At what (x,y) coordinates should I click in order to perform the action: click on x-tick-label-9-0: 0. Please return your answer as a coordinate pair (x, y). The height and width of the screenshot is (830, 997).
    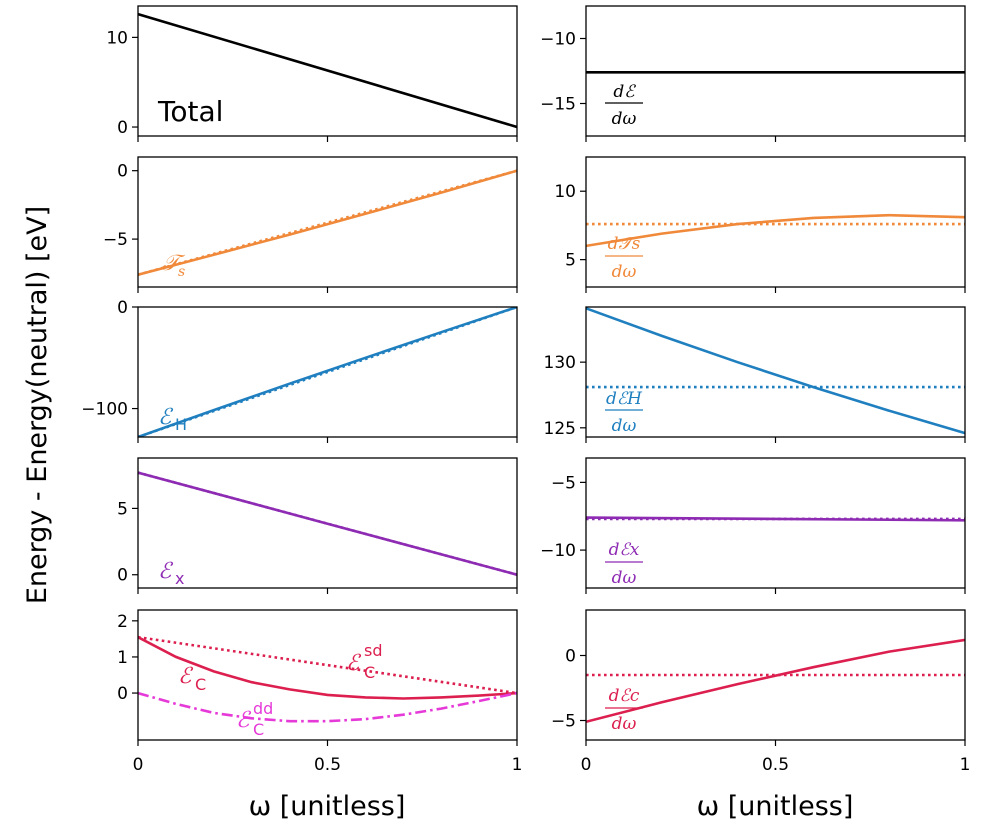
    Looking at the image, I should click on (586, 765).